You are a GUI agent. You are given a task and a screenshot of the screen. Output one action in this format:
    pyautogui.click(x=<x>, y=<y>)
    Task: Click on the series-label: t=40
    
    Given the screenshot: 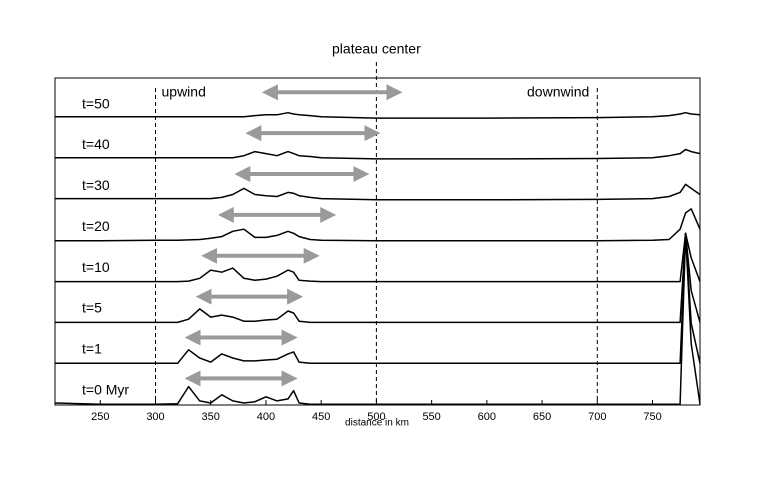 What is the action you would take?
    pyautogui.click(x=96, y=144)
    